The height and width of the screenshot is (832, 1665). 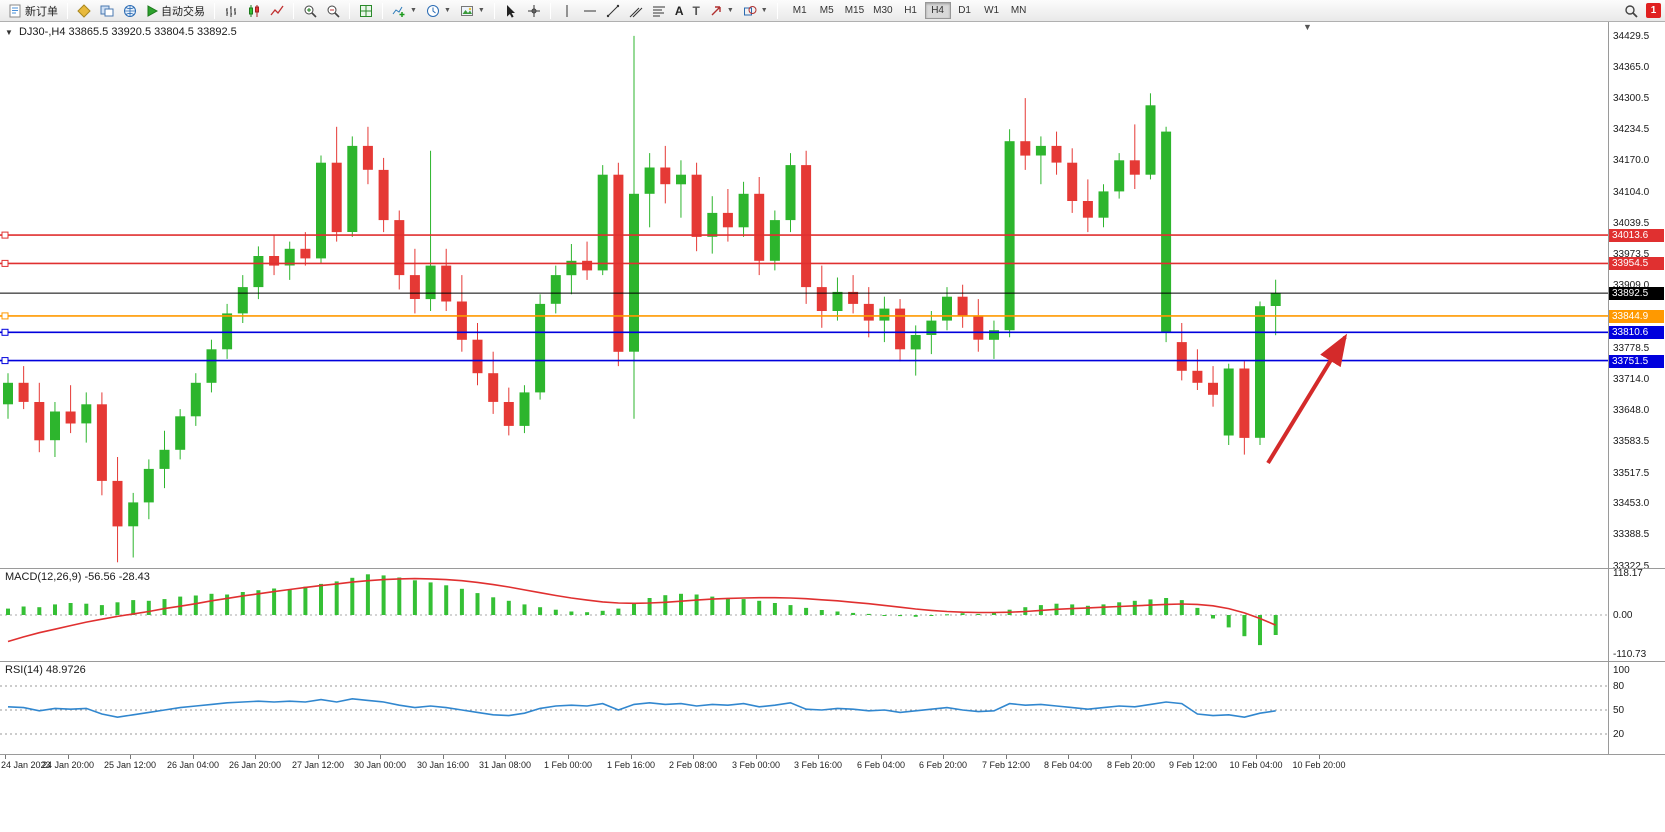 I want to click on timeframe-button-w1: W1, so click(x=992, y=10).